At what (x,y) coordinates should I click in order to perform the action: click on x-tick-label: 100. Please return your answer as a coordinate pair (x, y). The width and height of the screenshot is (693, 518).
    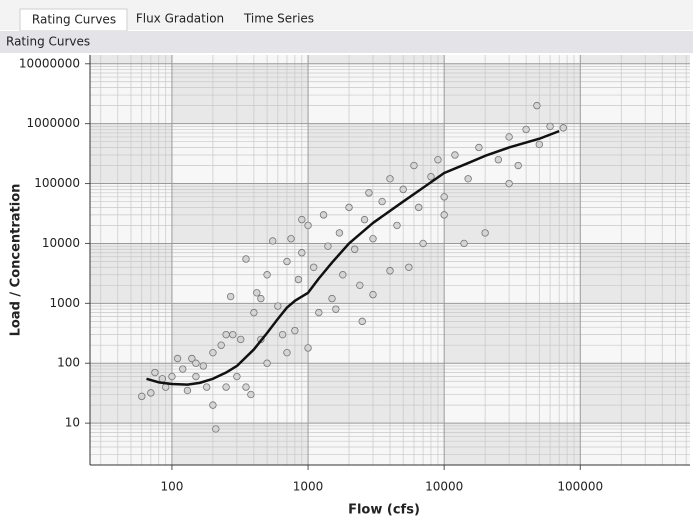
    Looking at the image, I should click on (171, 487).